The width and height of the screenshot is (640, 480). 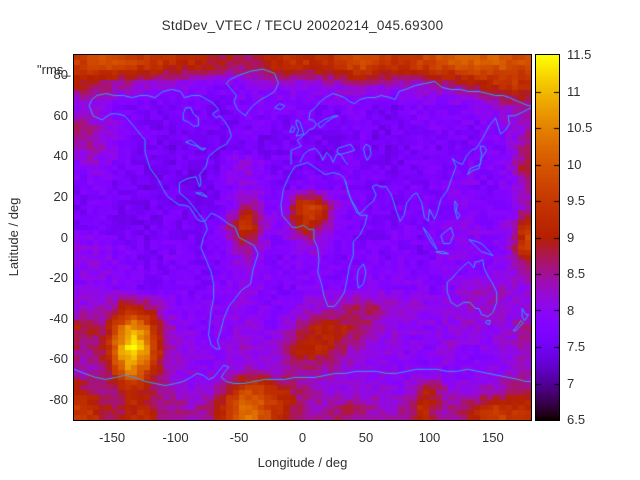 What do you see at coordinates (58, 278) in the screenshot?
I see `y-tick-label: -20` at bounding box center [58, 278].